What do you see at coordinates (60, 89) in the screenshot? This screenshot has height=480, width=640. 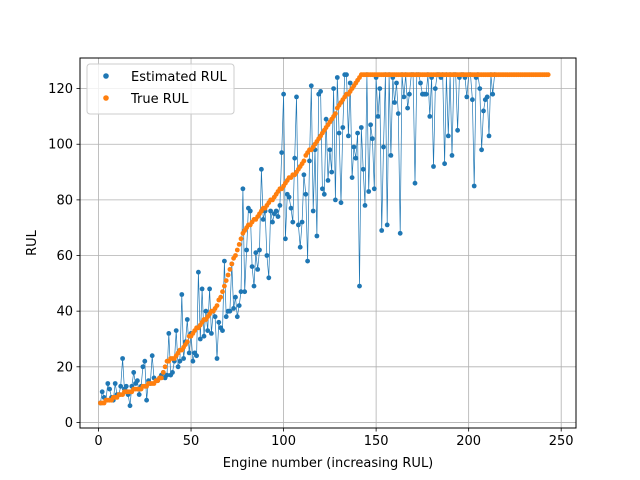 I see `y-tick-label: 120` at bounding box center [60, 89].